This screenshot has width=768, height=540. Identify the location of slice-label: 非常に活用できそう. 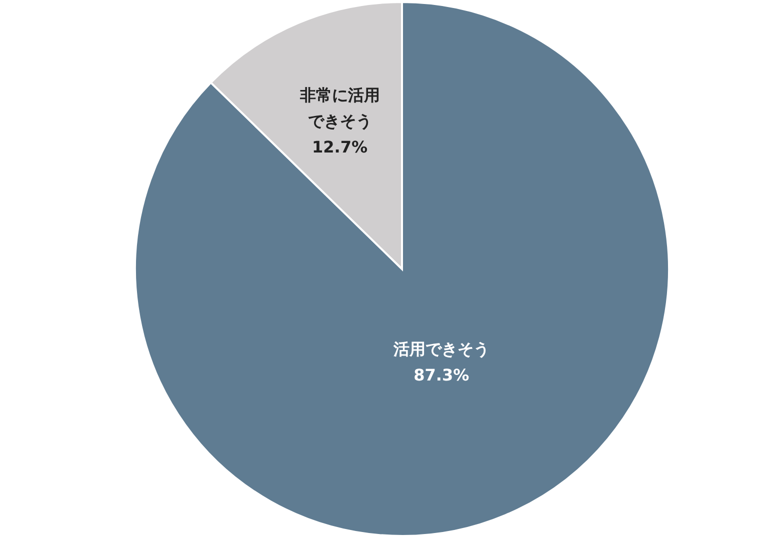
(339, 108).